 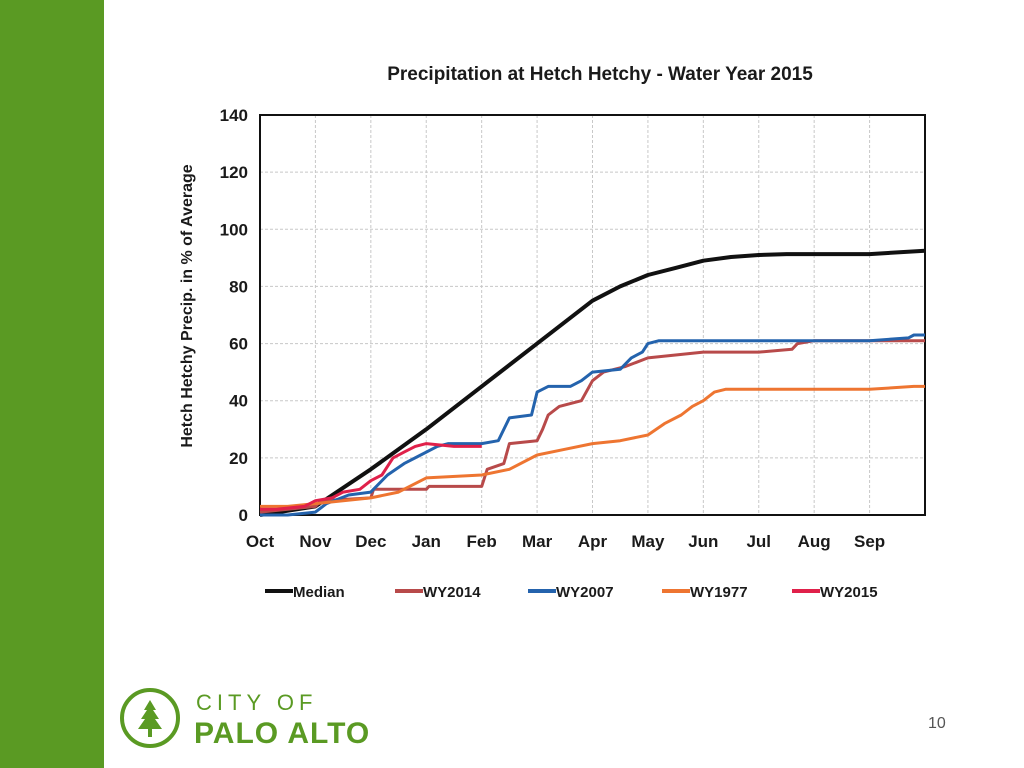 What do you see at coordinates (234, 229) in the screenshot?
I see `y-tick-label: 100` at bounding box center [234, 229].